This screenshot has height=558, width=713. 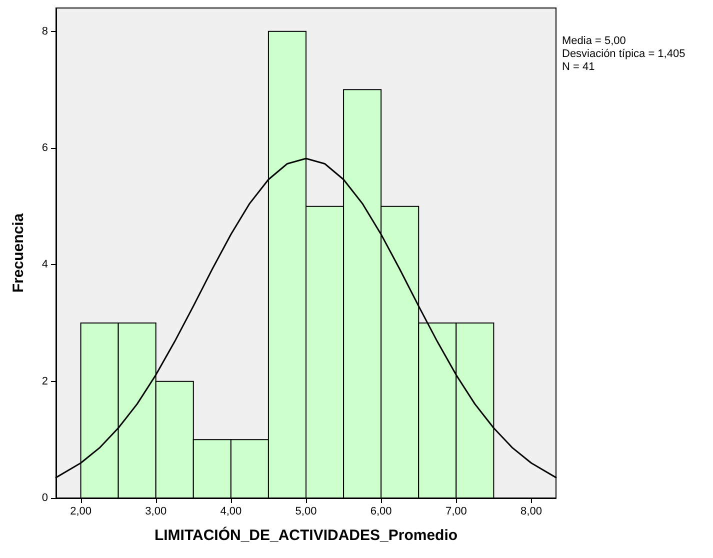 What do you see at coordinates (45, 148) in the screenshot?
I see `y-tick-label: 6` at bounding box center [45, 148].